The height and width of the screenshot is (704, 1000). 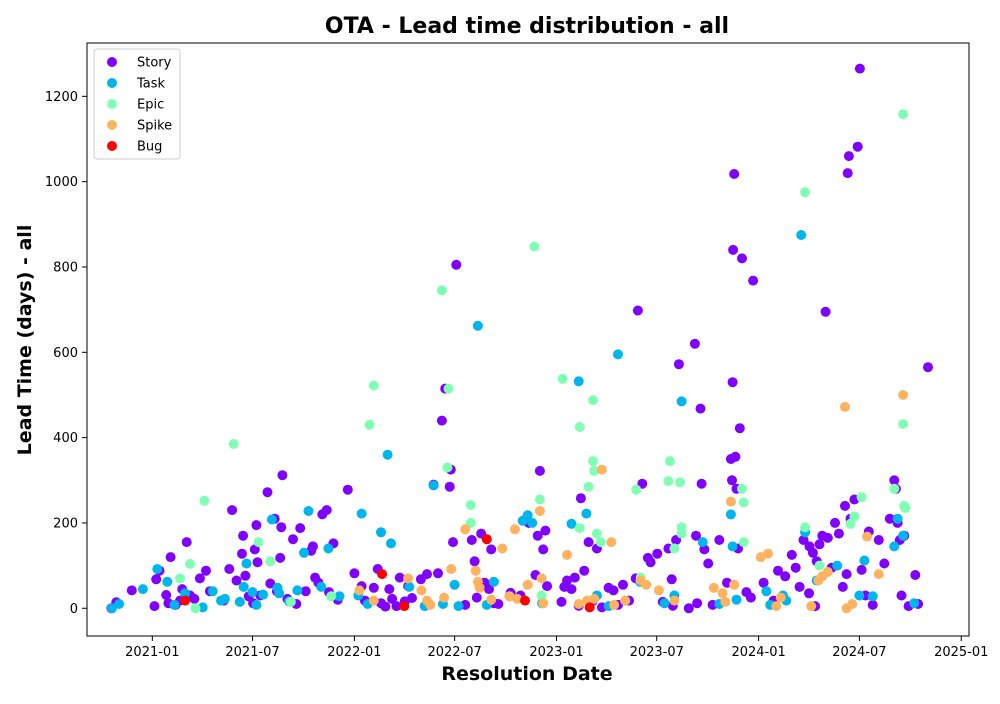 I want to click on y-axis-label: Lead Time (days) - all, so click(x=25, y=340).